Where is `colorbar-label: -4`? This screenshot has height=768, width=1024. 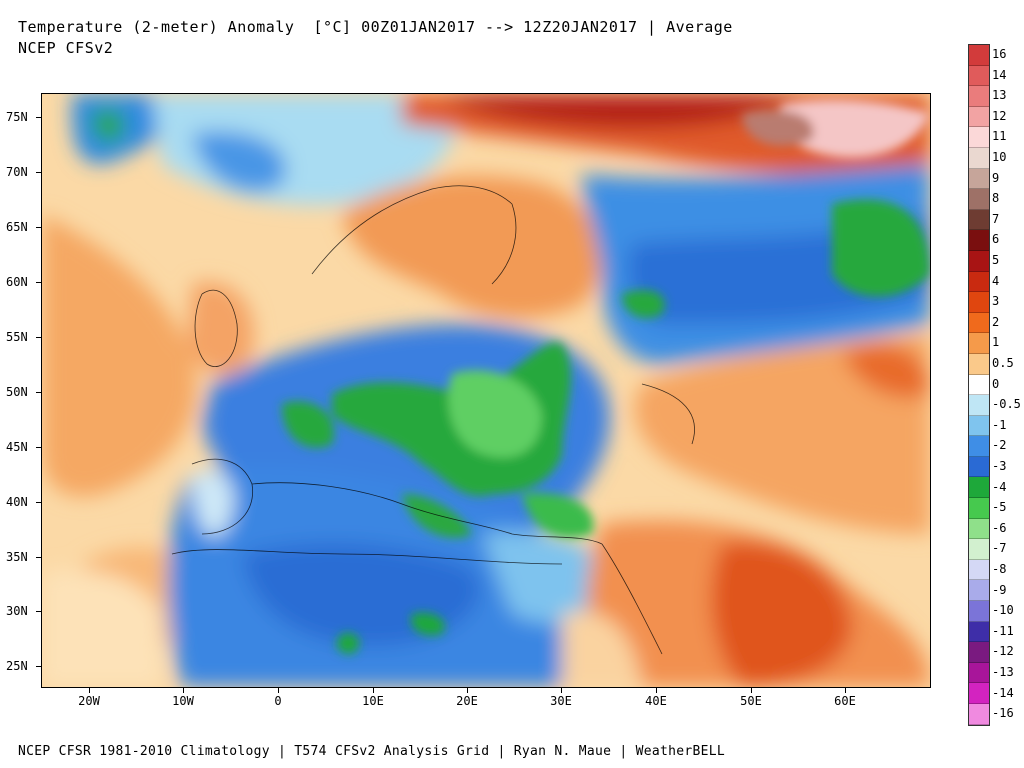 colorbar-label: -4 is located at coordinates (999, 486).